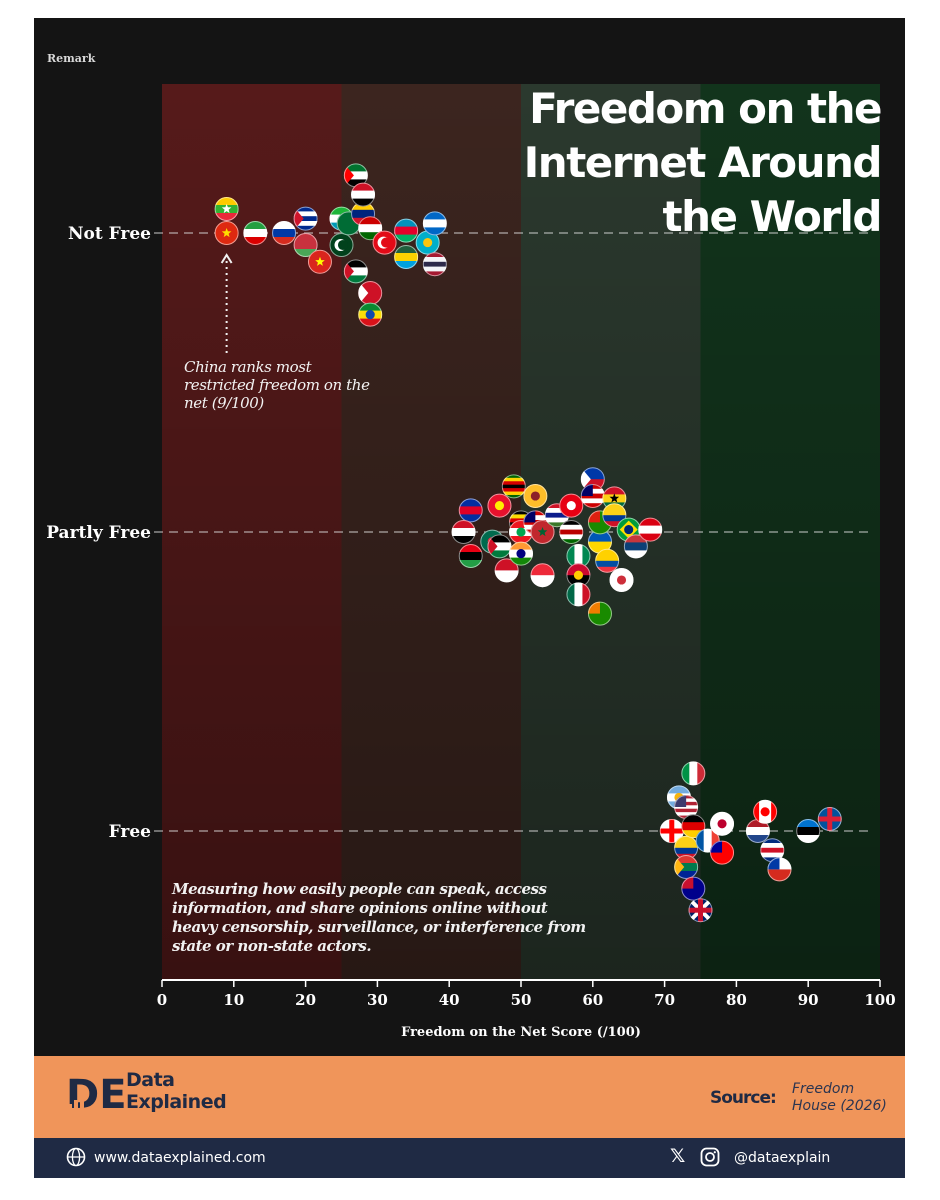  Describe the element at coordinates (693, 826) in the screenshot. I see `flag-germany` at that location.